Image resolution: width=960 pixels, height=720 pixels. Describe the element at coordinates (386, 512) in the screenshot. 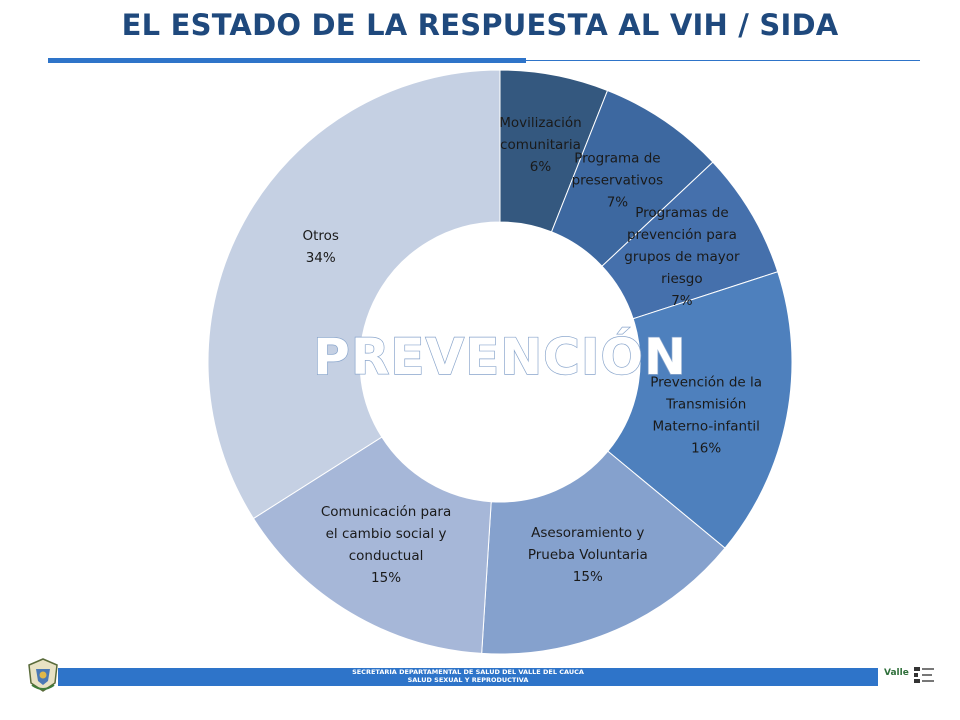

I see `slice-label-line: Comunicación para` at that location.